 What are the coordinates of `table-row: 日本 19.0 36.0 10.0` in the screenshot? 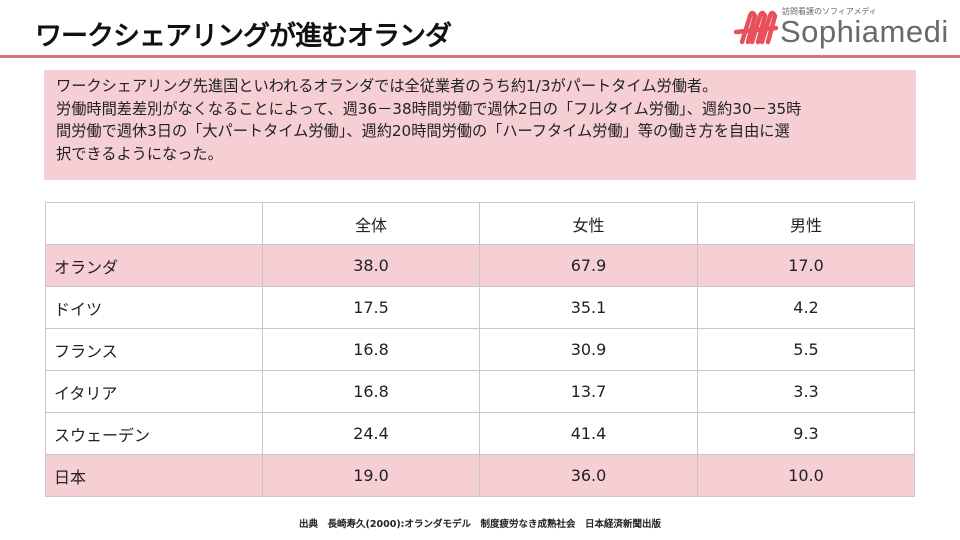 It's located at (480, 475).